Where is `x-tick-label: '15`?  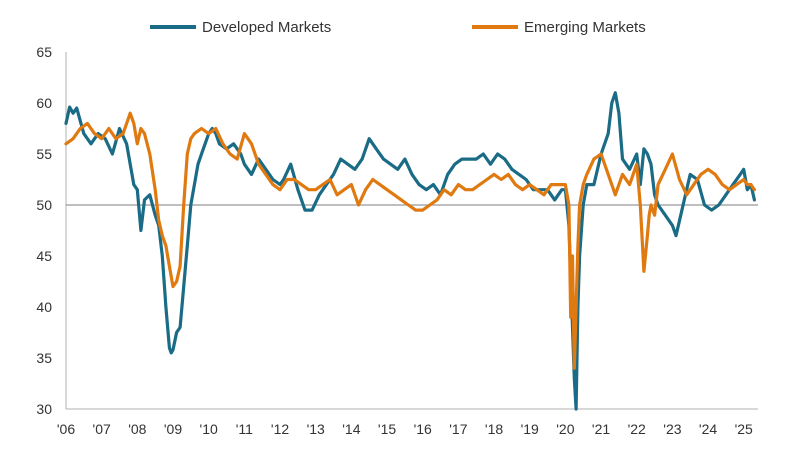
x-tick-label: '15 is located at coordinates (387, 429).